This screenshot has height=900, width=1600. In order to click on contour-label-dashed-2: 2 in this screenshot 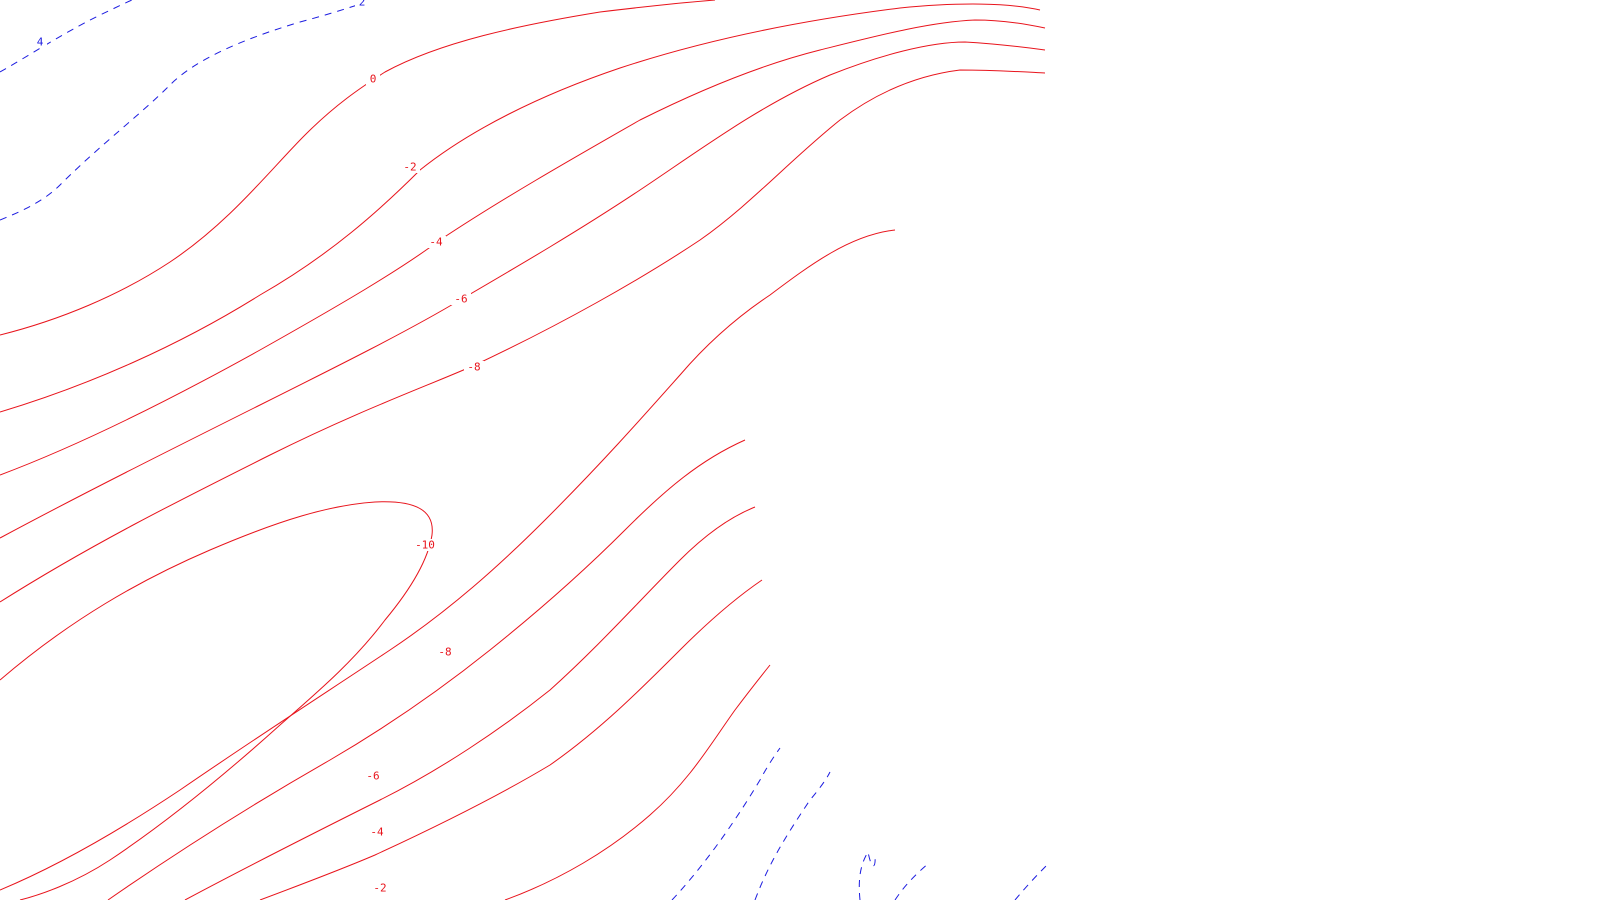, I will do `click(362, 4)`.